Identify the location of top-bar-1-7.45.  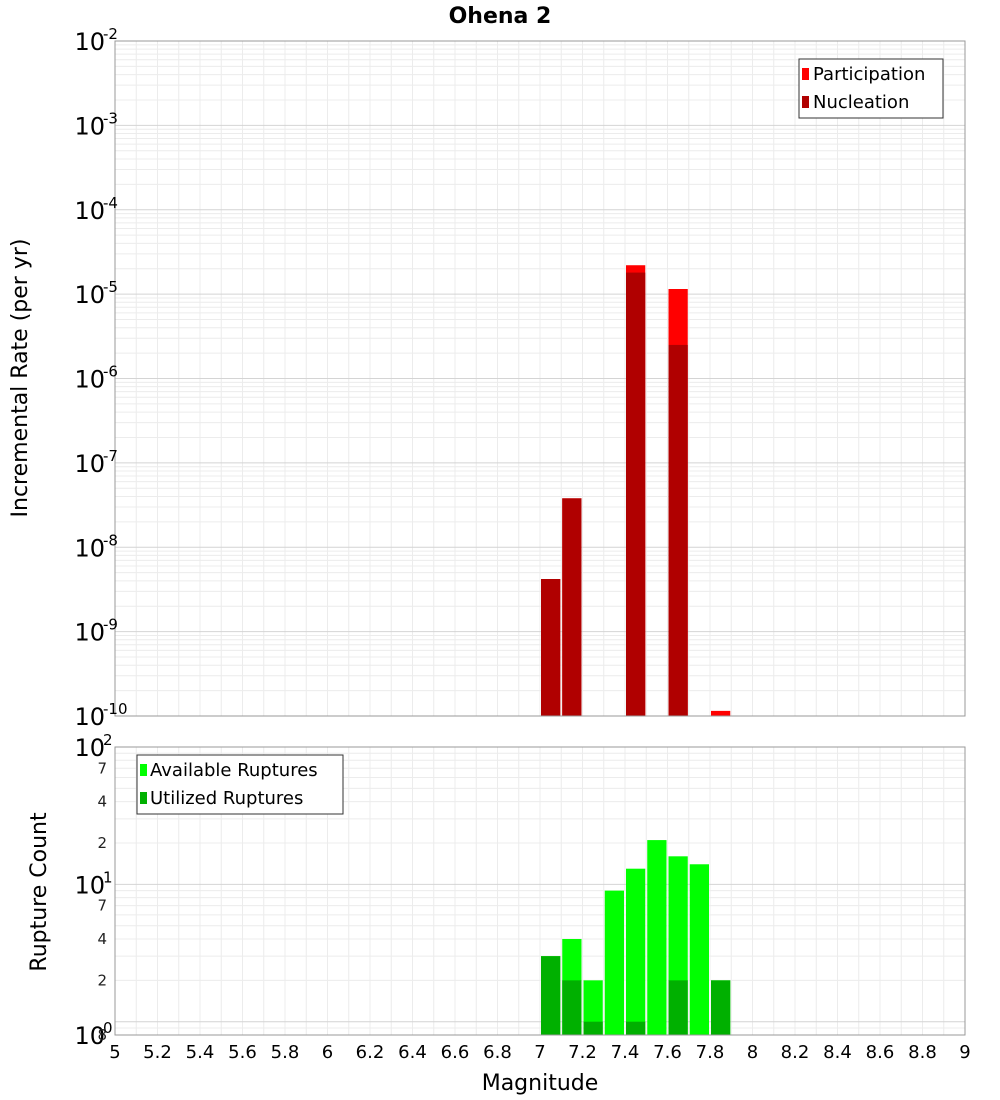
(636, 494).